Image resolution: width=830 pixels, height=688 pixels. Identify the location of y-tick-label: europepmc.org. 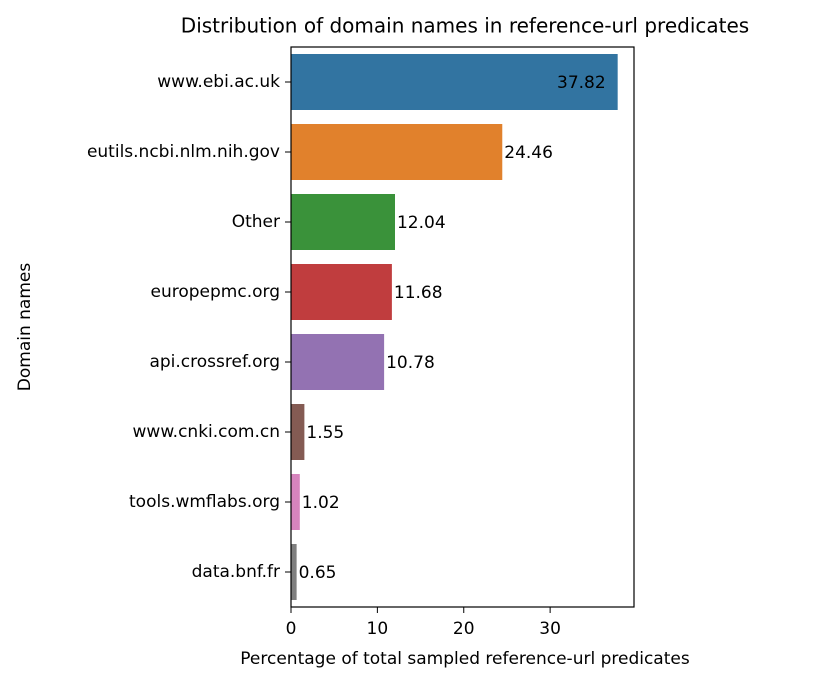
(215, 292).